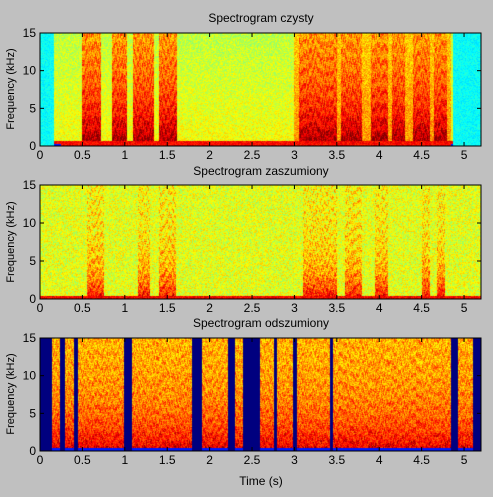 The width and height of the screenshot is (493, 497). What do you see at coordinates (167, 155) in the screenshot?
I see `panel-clean-xtick-label: 1.5` at bounding box center [167, 155].